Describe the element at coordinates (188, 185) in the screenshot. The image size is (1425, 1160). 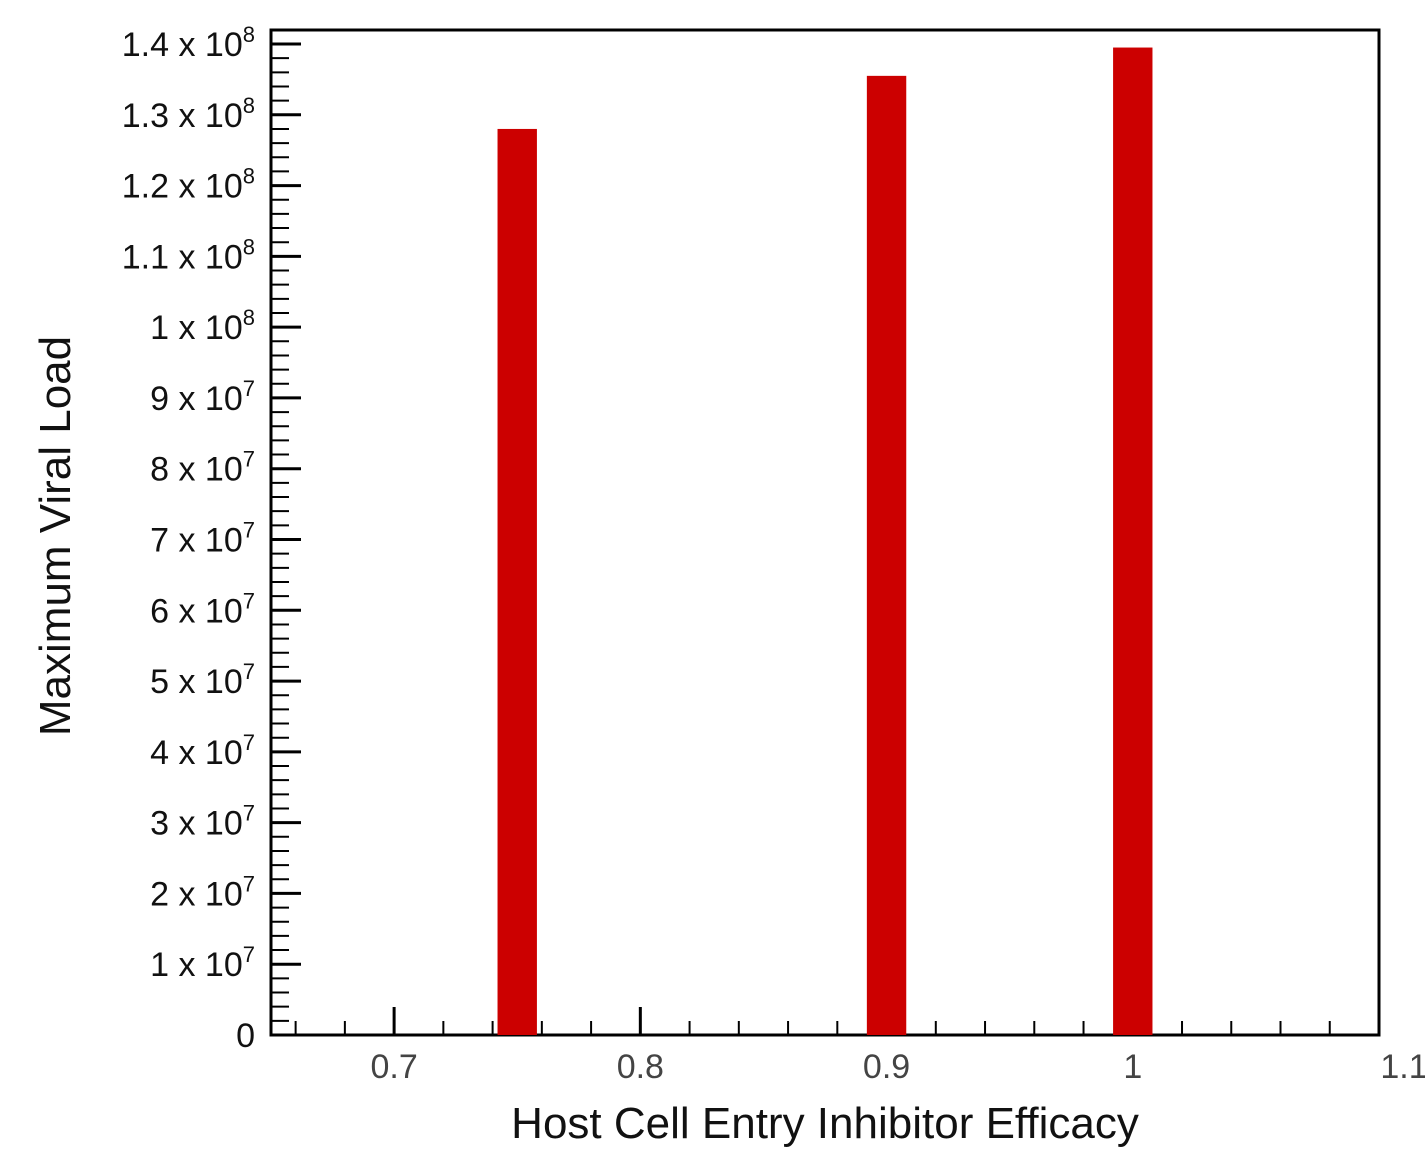
I see `y-tick-label: 1.2 x 10⁸` at that location.